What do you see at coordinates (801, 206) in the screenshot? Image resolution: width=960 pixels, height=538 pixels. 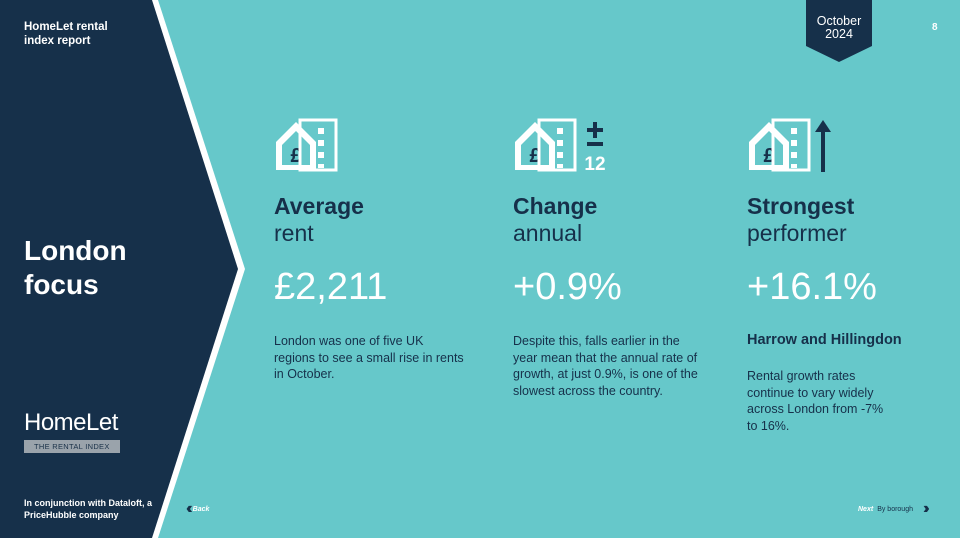 I see `stat-heading: Strongest` at bounding box center [801, 206].